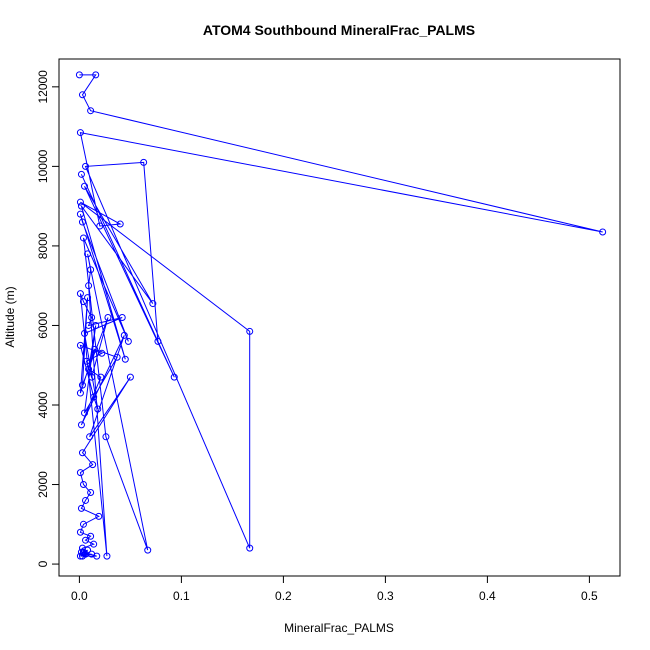 This screenshot has height=650, width=650. I want to click on y-tick-label: 4000, so click(43, 404).